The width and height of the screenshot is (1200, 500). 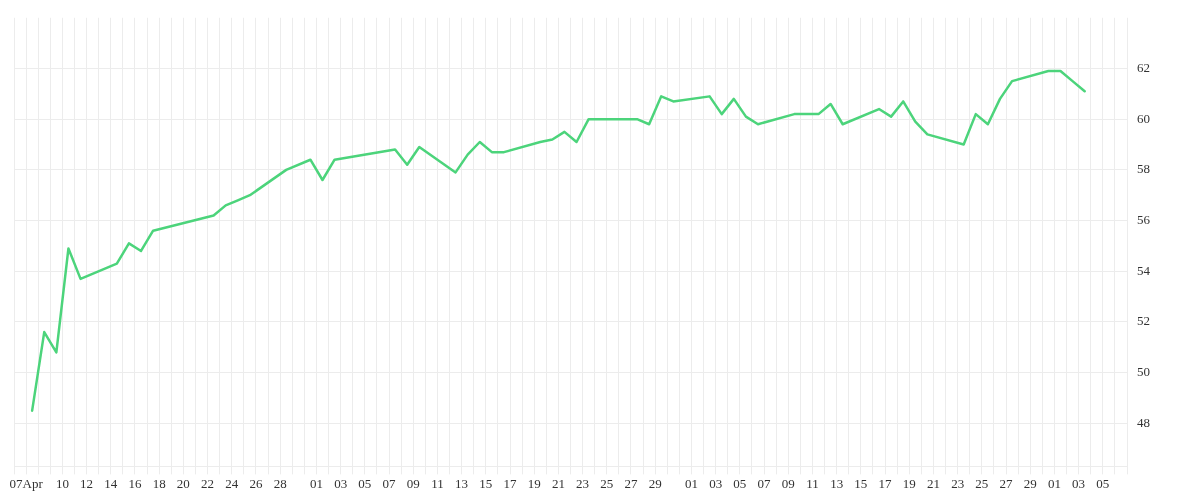 What do you see at coordinates (159, 483) in the screenshot?
I see `x-tick-label: 18` at bounding box center [159, 483].